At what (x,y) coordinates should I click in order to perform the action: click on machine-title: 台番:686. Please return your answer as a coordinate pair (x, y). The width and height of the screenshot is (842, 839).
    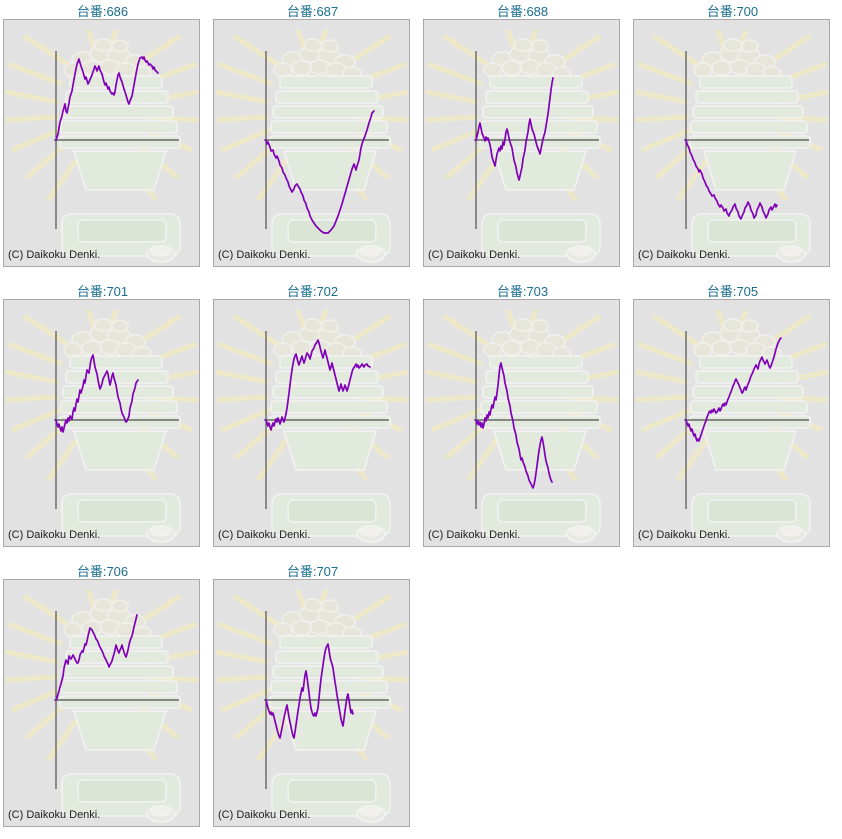
    Looking at the image, I should click on (102, 11).